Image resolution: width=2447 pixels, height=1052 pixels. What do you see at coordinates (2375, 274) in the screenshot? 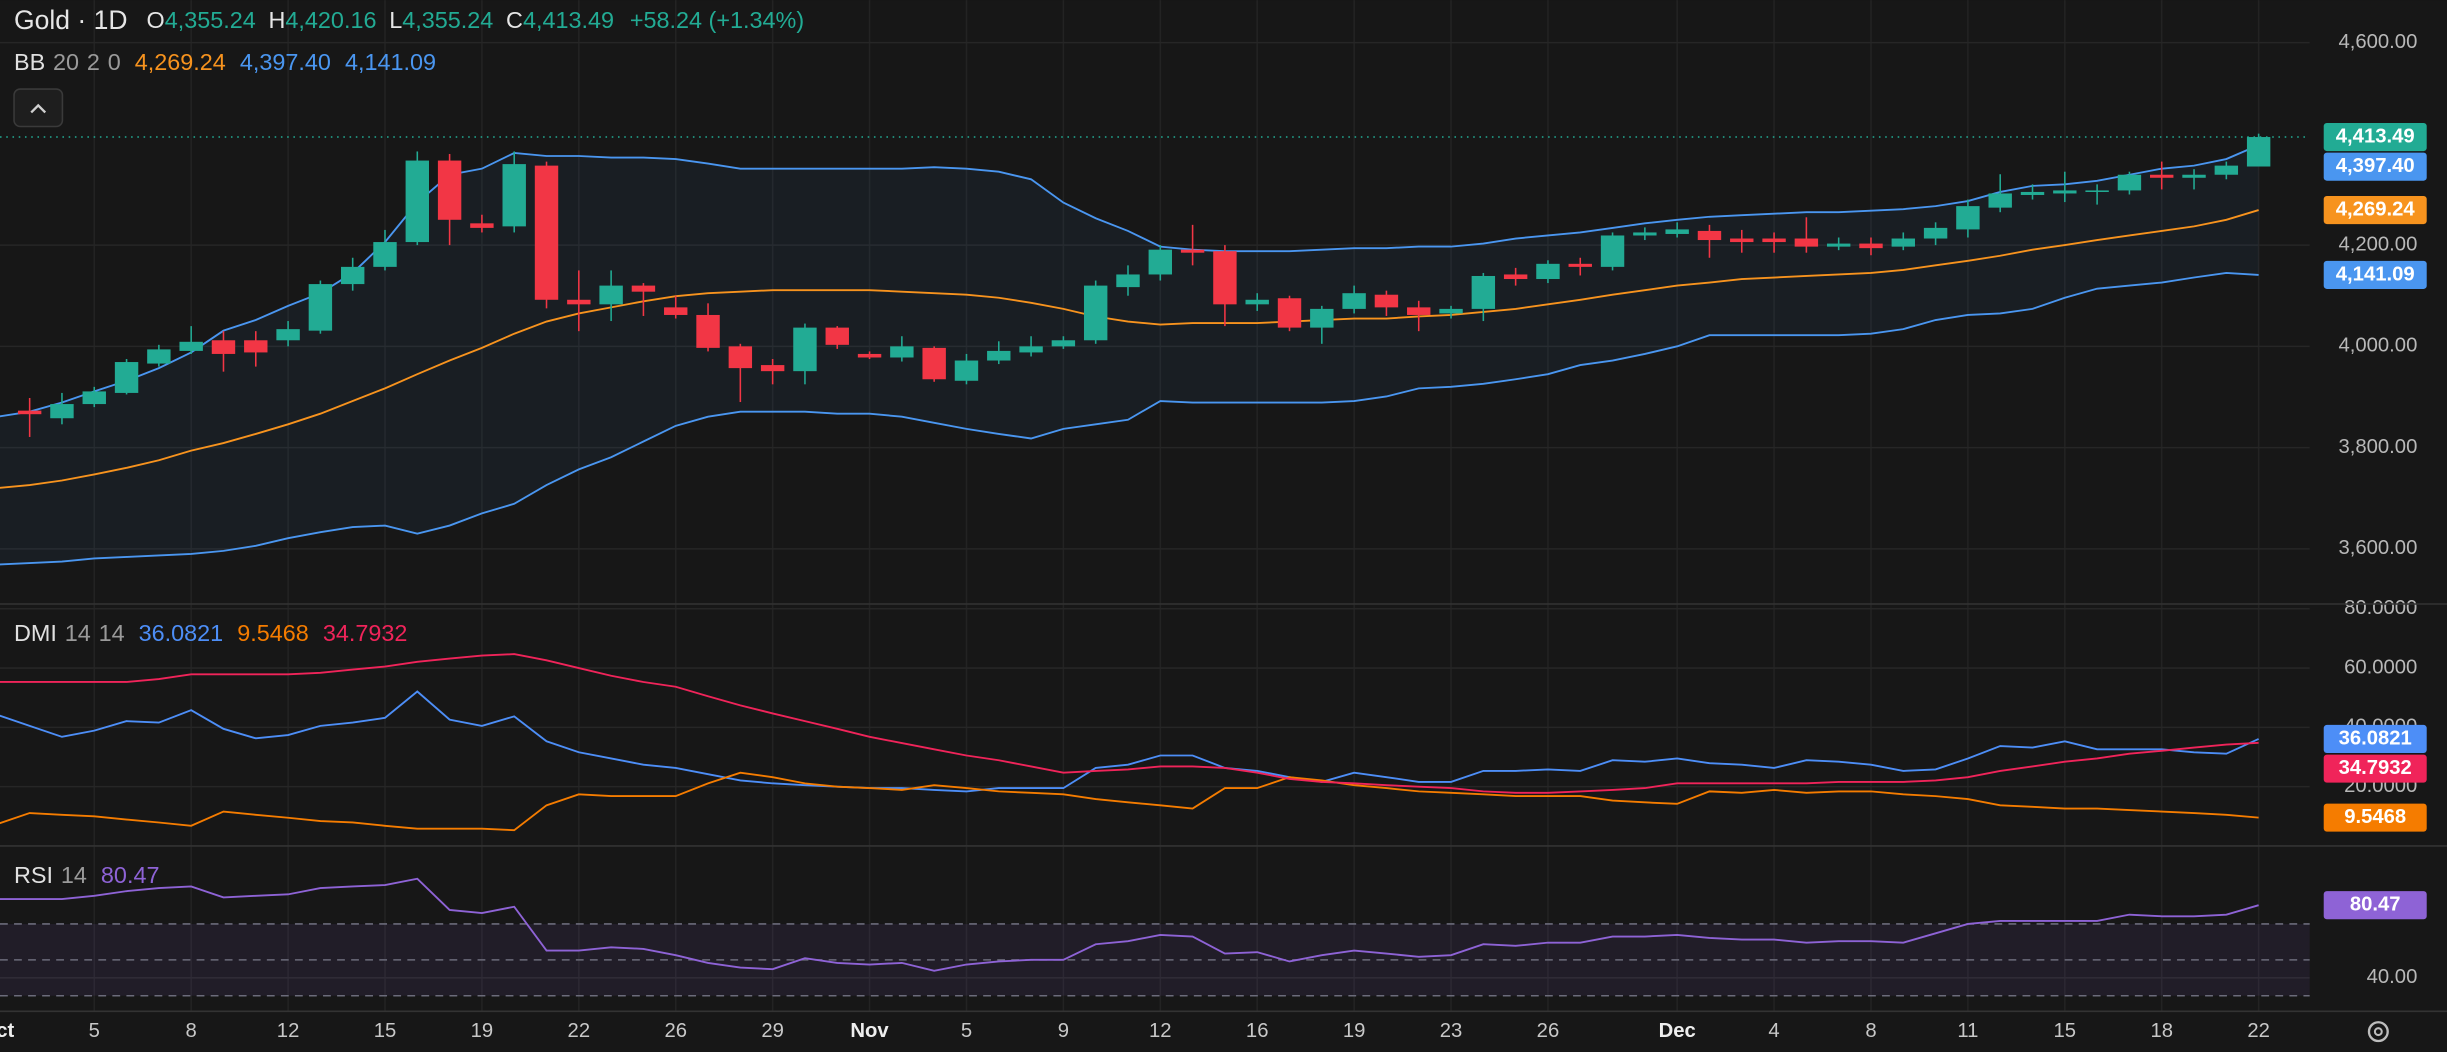
I see `price-badge-label: 4,141.09` at bounding box center [2375, 274].